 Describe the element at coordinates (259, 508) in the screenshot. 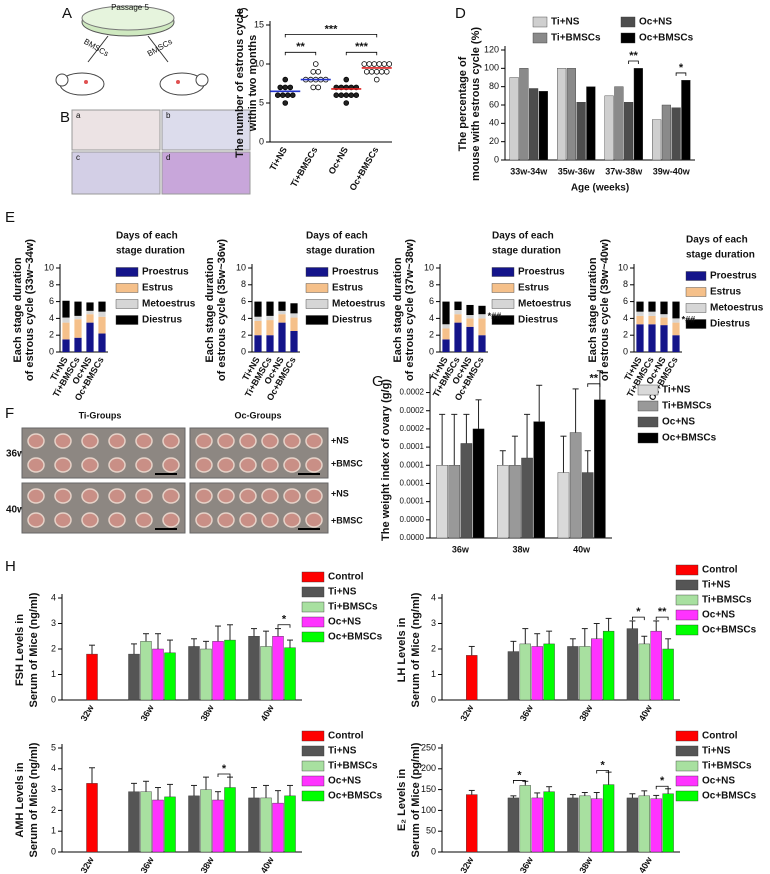

I see `photo` at that location.